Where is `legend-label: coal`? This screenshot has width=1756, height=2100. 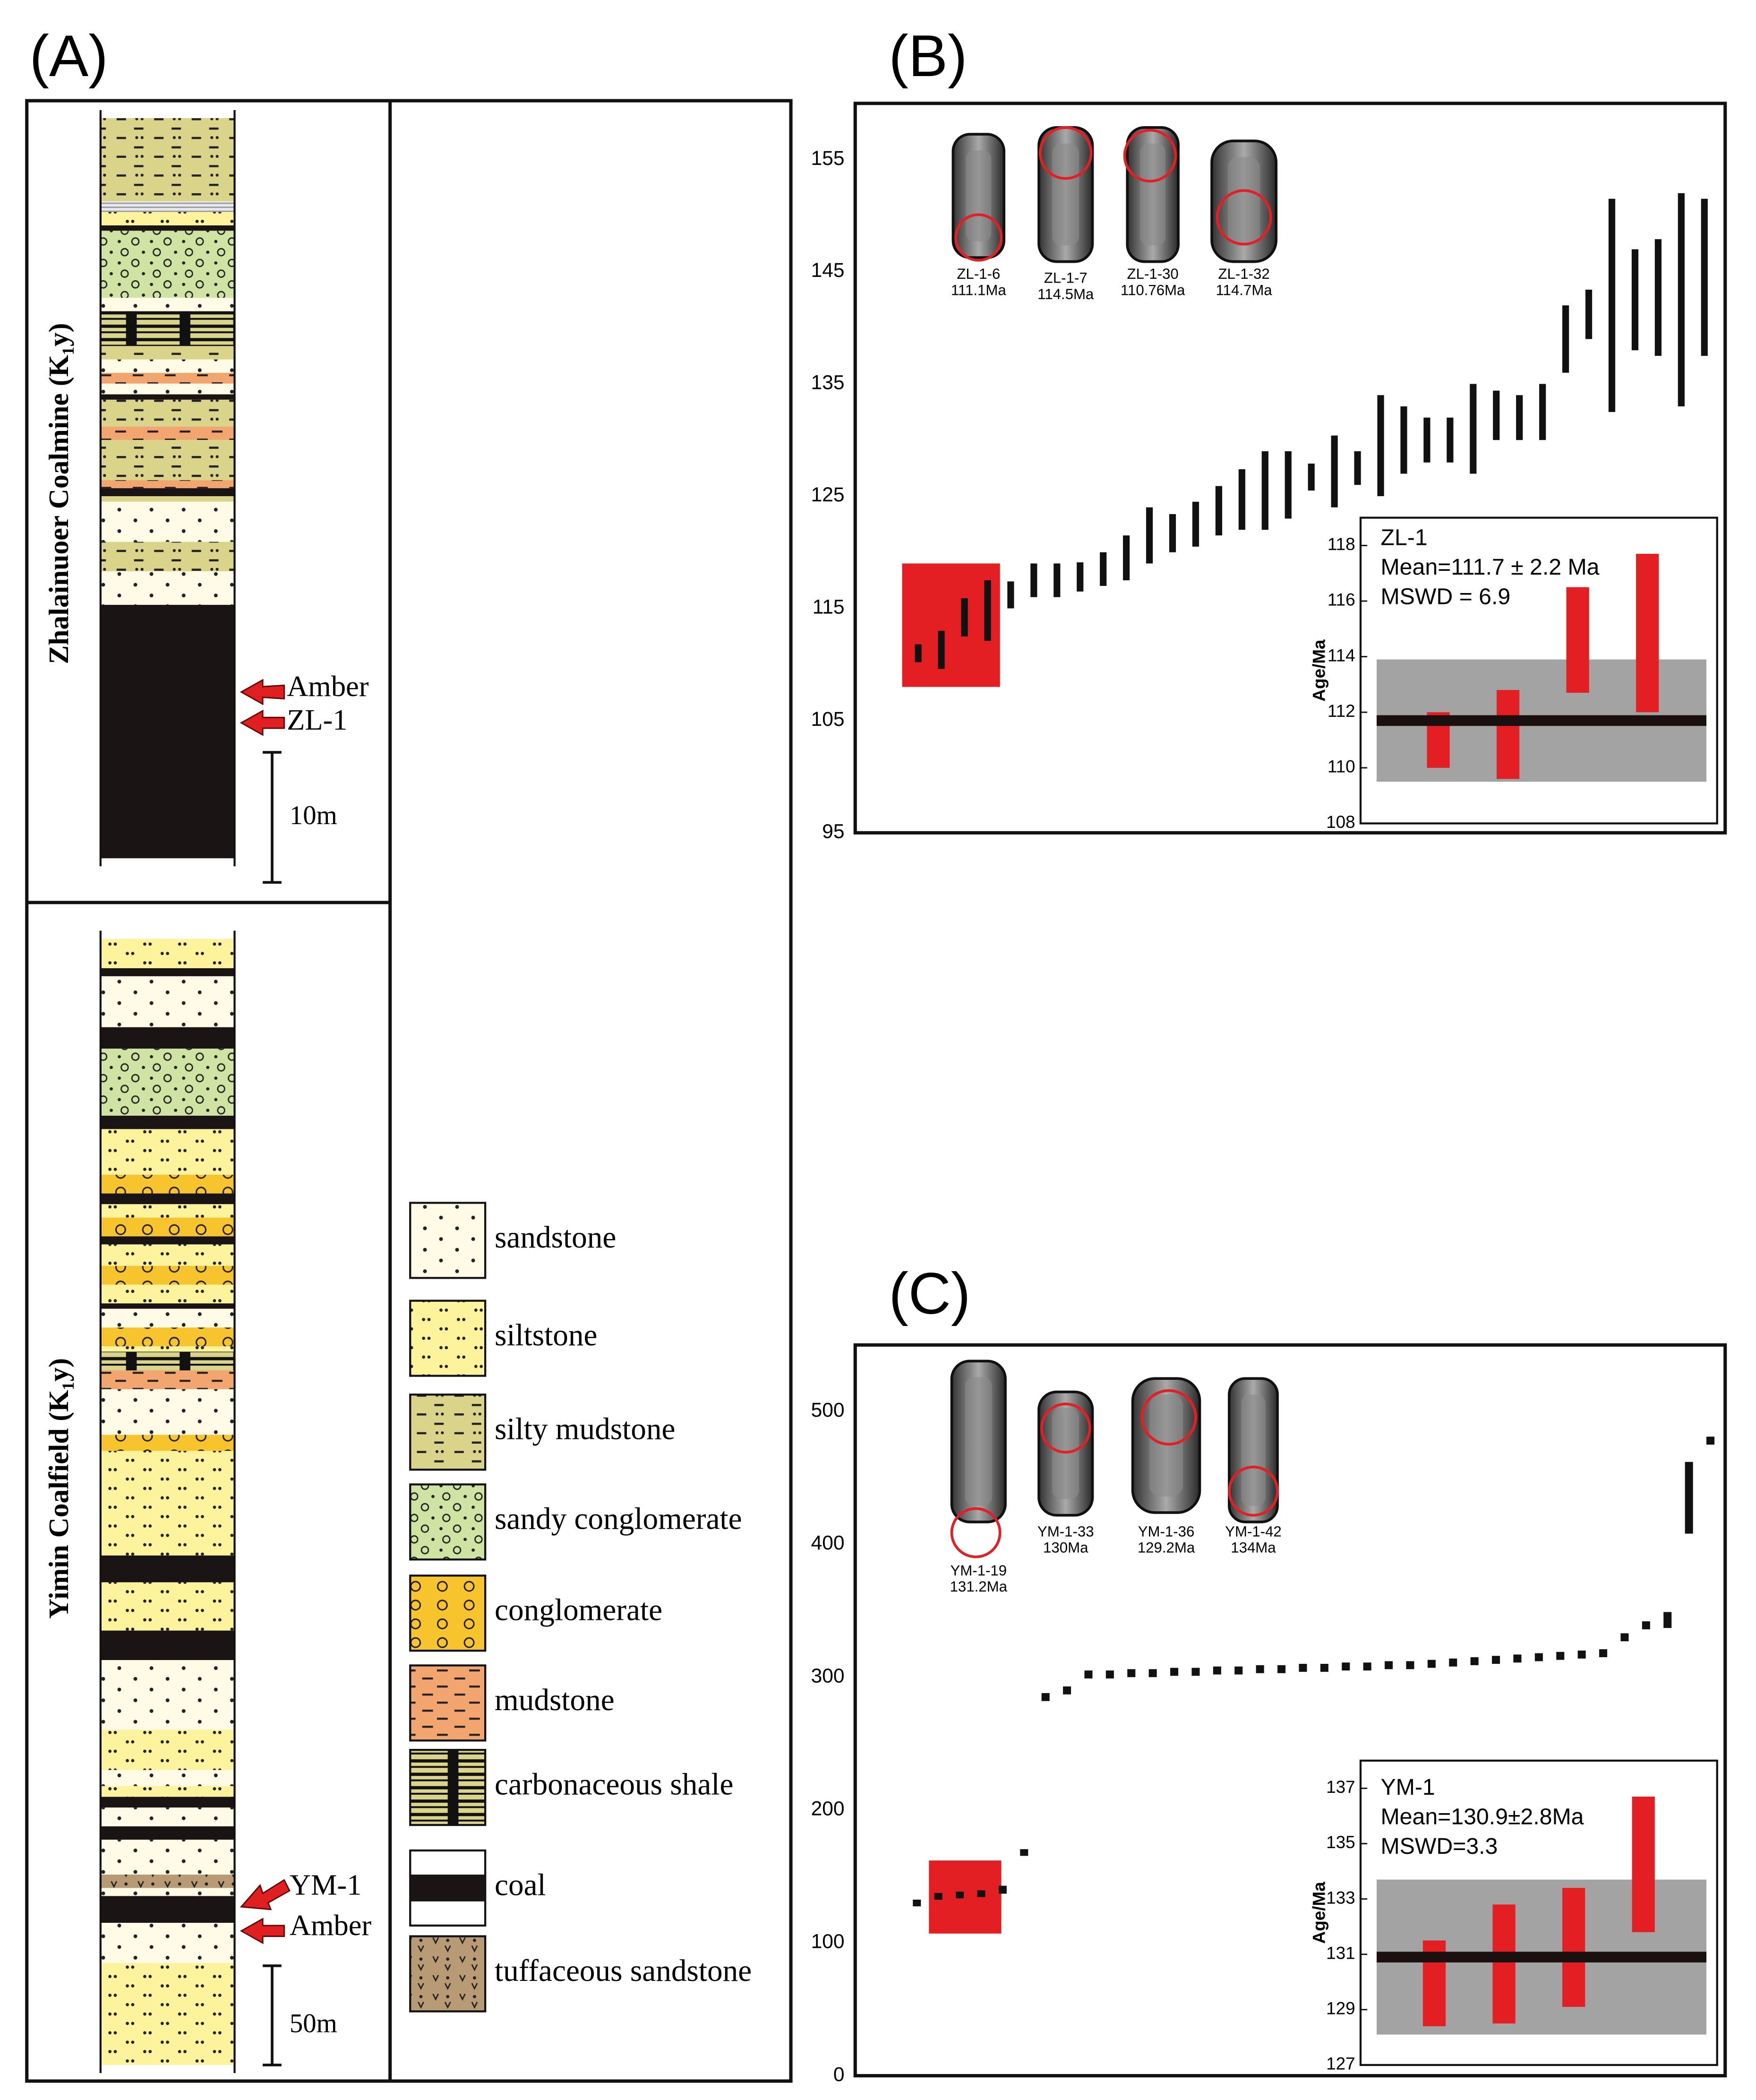 legend-label: coal is located at coordinates (520, 1885).